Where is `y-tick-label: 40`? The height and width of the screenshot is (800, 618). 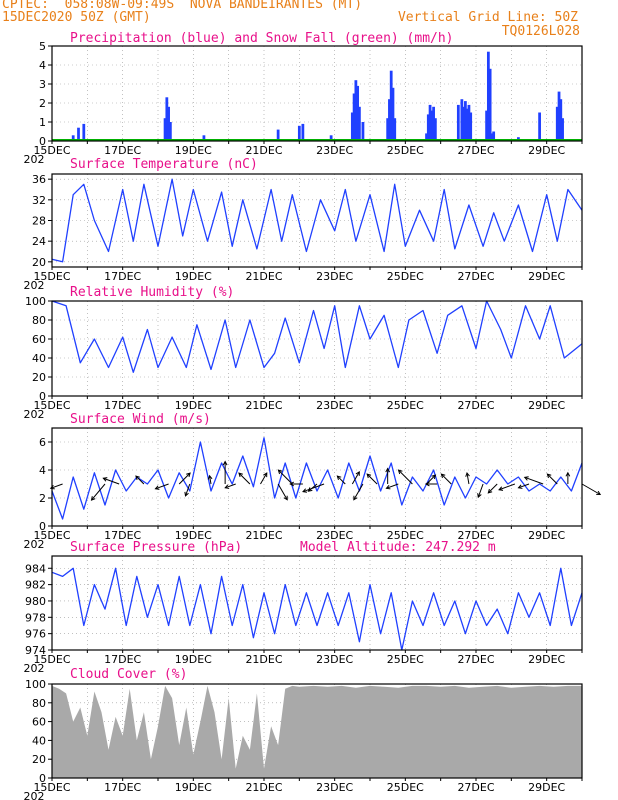 y-tick-label: 40 is located at coordinates (39, 740).